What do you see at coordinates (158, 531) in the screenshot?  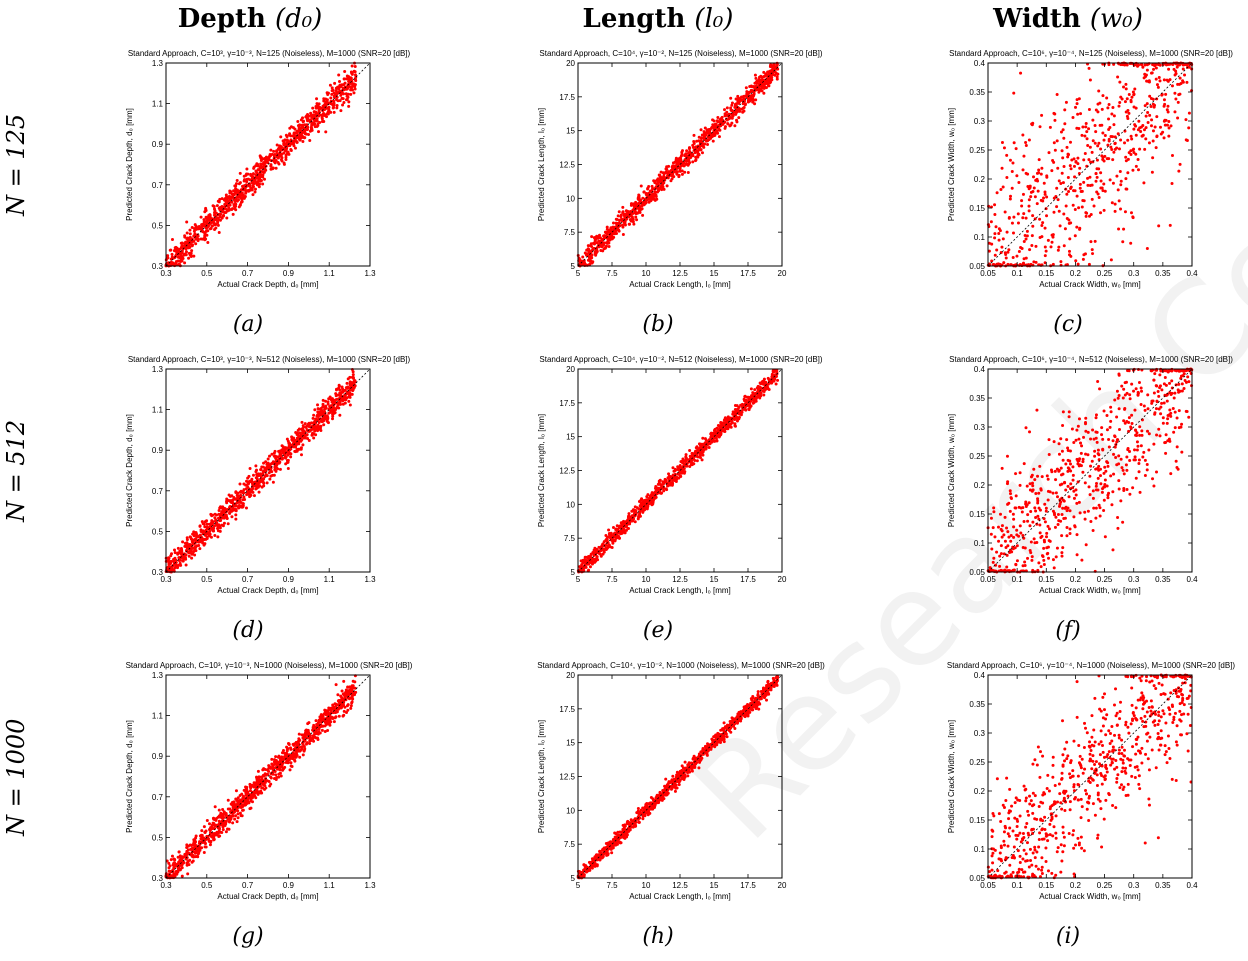 I see `y-tick-label: 0.5` at bounding box center [158, 531].